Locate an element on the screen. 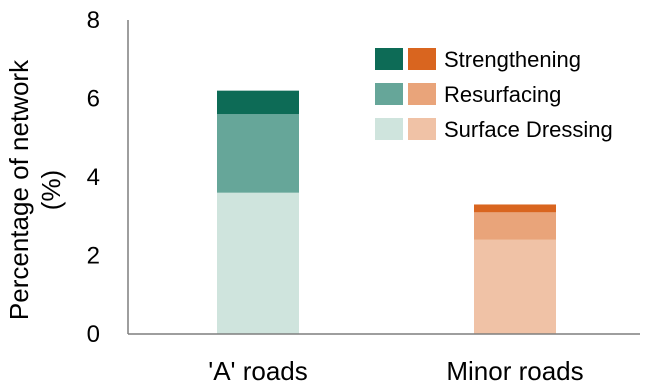  y-tick-label: 2 is located at coordinates (93, 256).